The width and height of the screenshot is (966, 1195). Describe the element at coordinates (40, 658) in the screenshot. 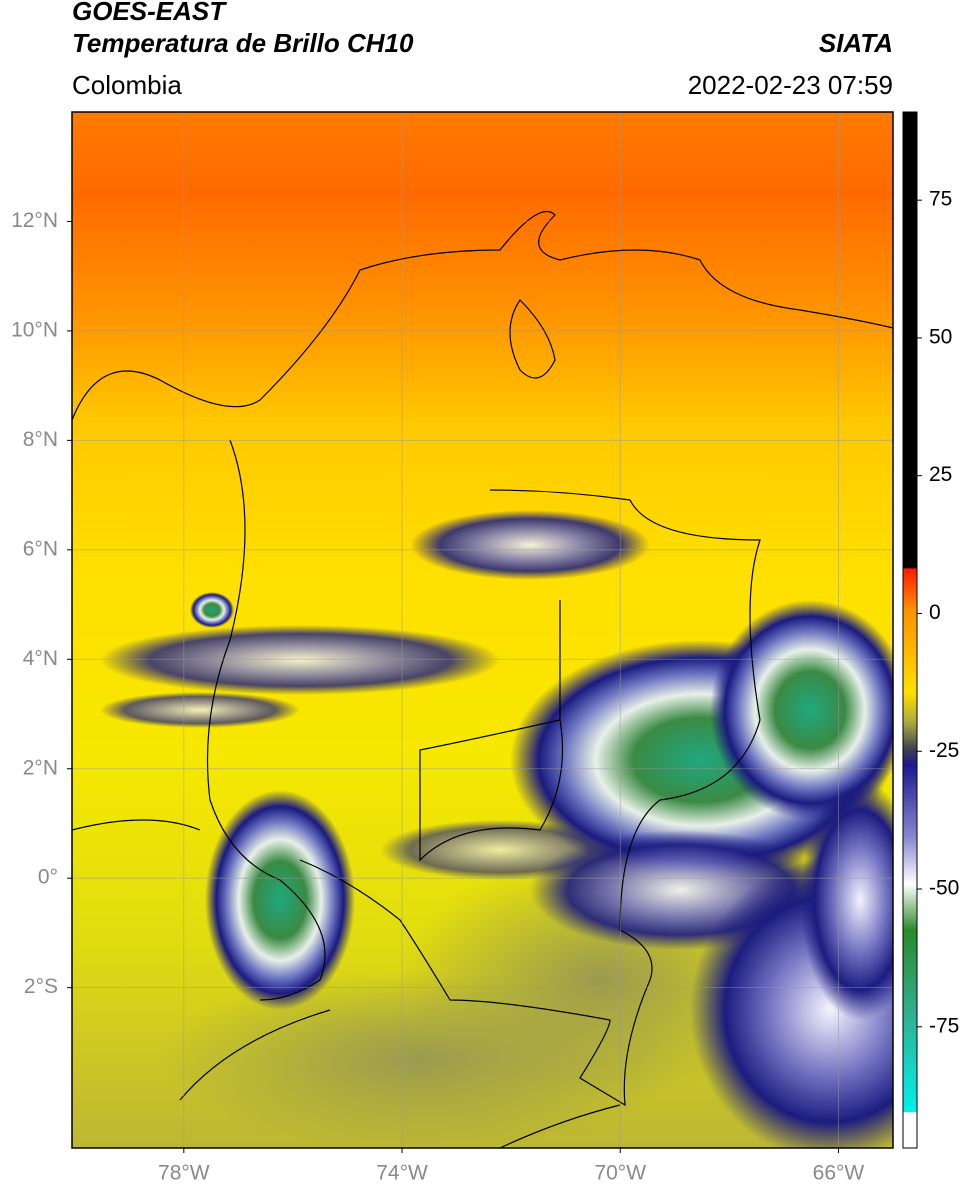

I see `y-tick-label: 4°N` at that location.